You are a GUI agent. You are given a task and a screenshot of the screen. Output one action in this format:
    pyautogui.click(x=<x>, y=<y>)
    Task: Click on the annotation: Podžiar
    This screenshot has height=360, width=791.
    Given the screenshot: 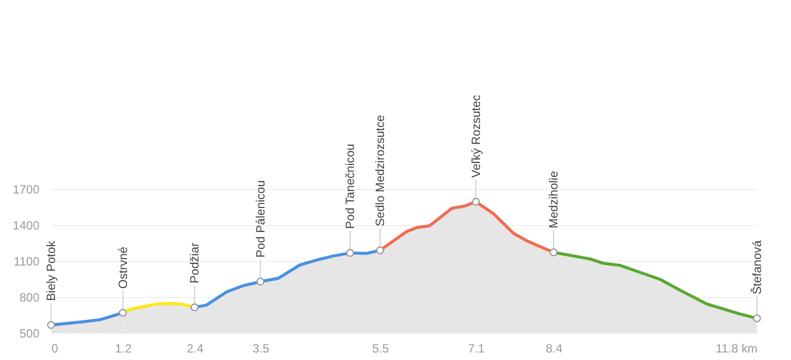 What is the action you would take?
    pyautogui.click(x=195, y=263)
    